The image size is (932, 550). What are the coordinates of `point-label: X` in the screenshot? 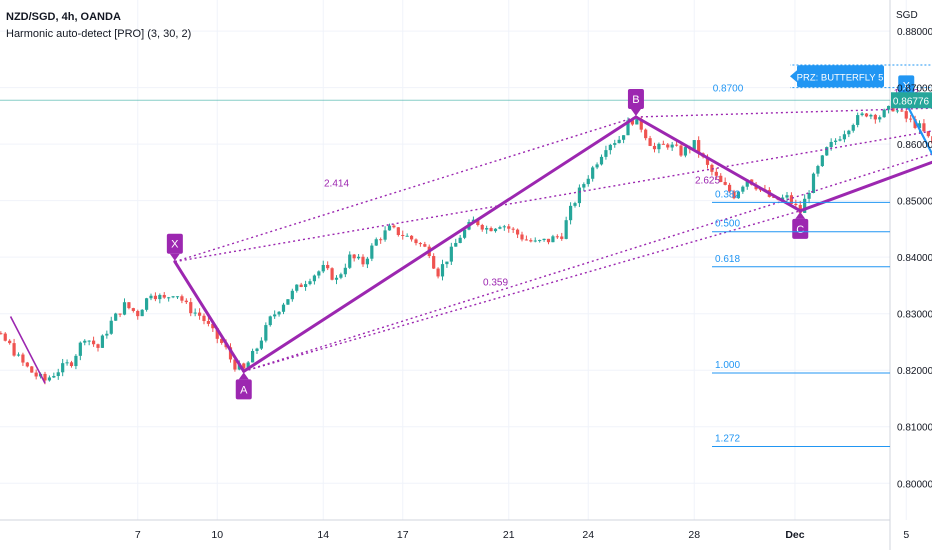 It's located at (175, 245).